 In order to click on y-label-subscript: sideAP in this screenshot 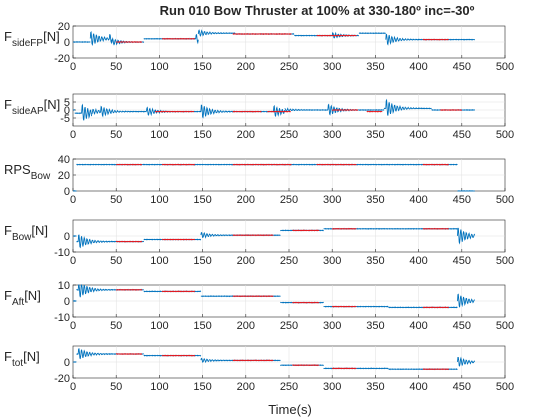, I will do `click(28, 111)`.